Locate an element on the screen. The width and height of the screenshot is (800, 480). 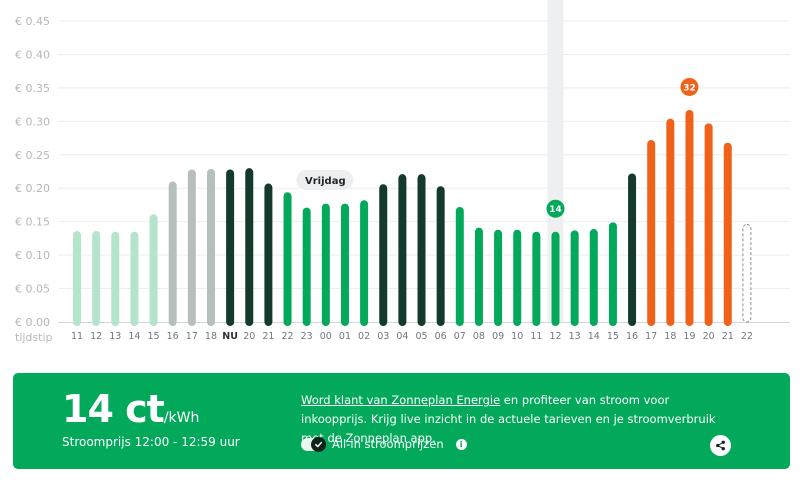
selected-price-bubble is located at coordinates (555, 208).